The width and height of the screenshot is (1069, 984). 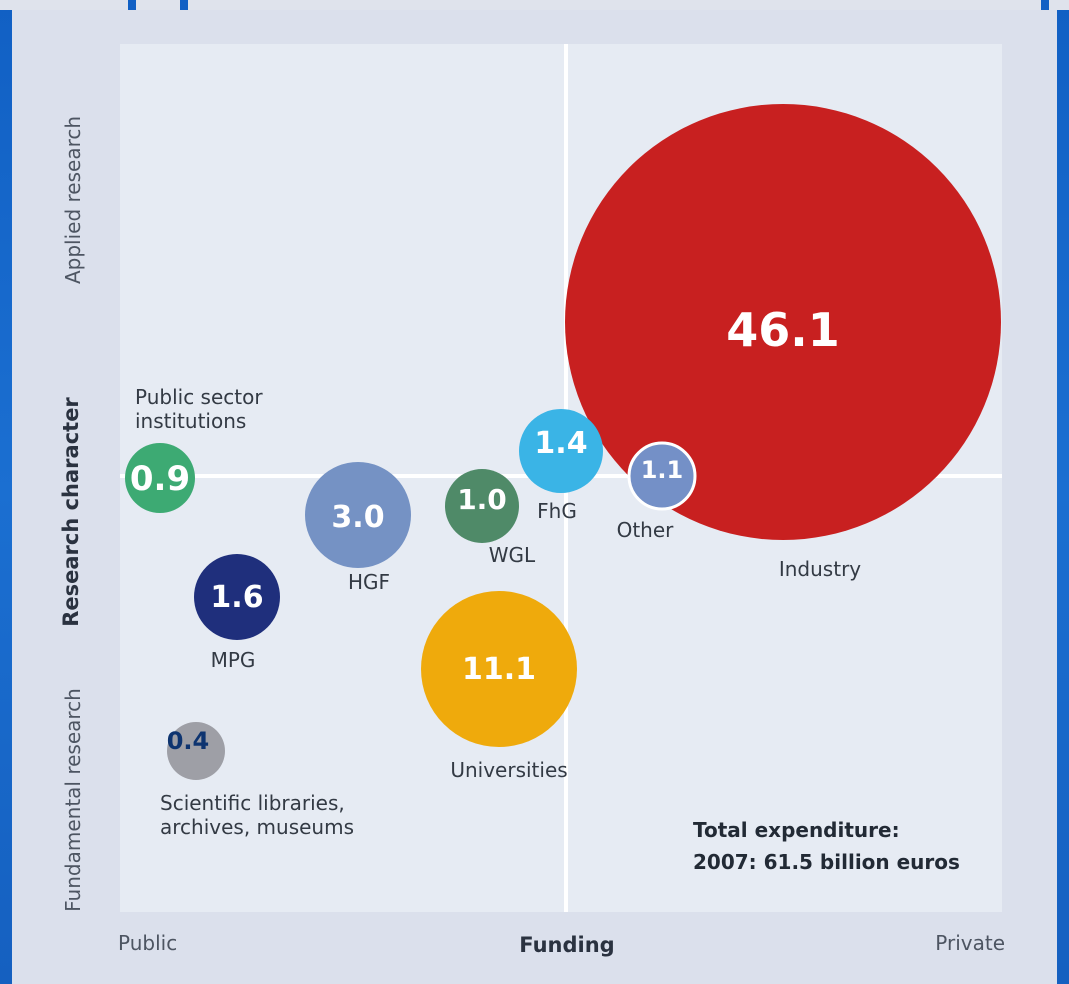 I want to click on bubble-mpg, so click(x=237, y=597).